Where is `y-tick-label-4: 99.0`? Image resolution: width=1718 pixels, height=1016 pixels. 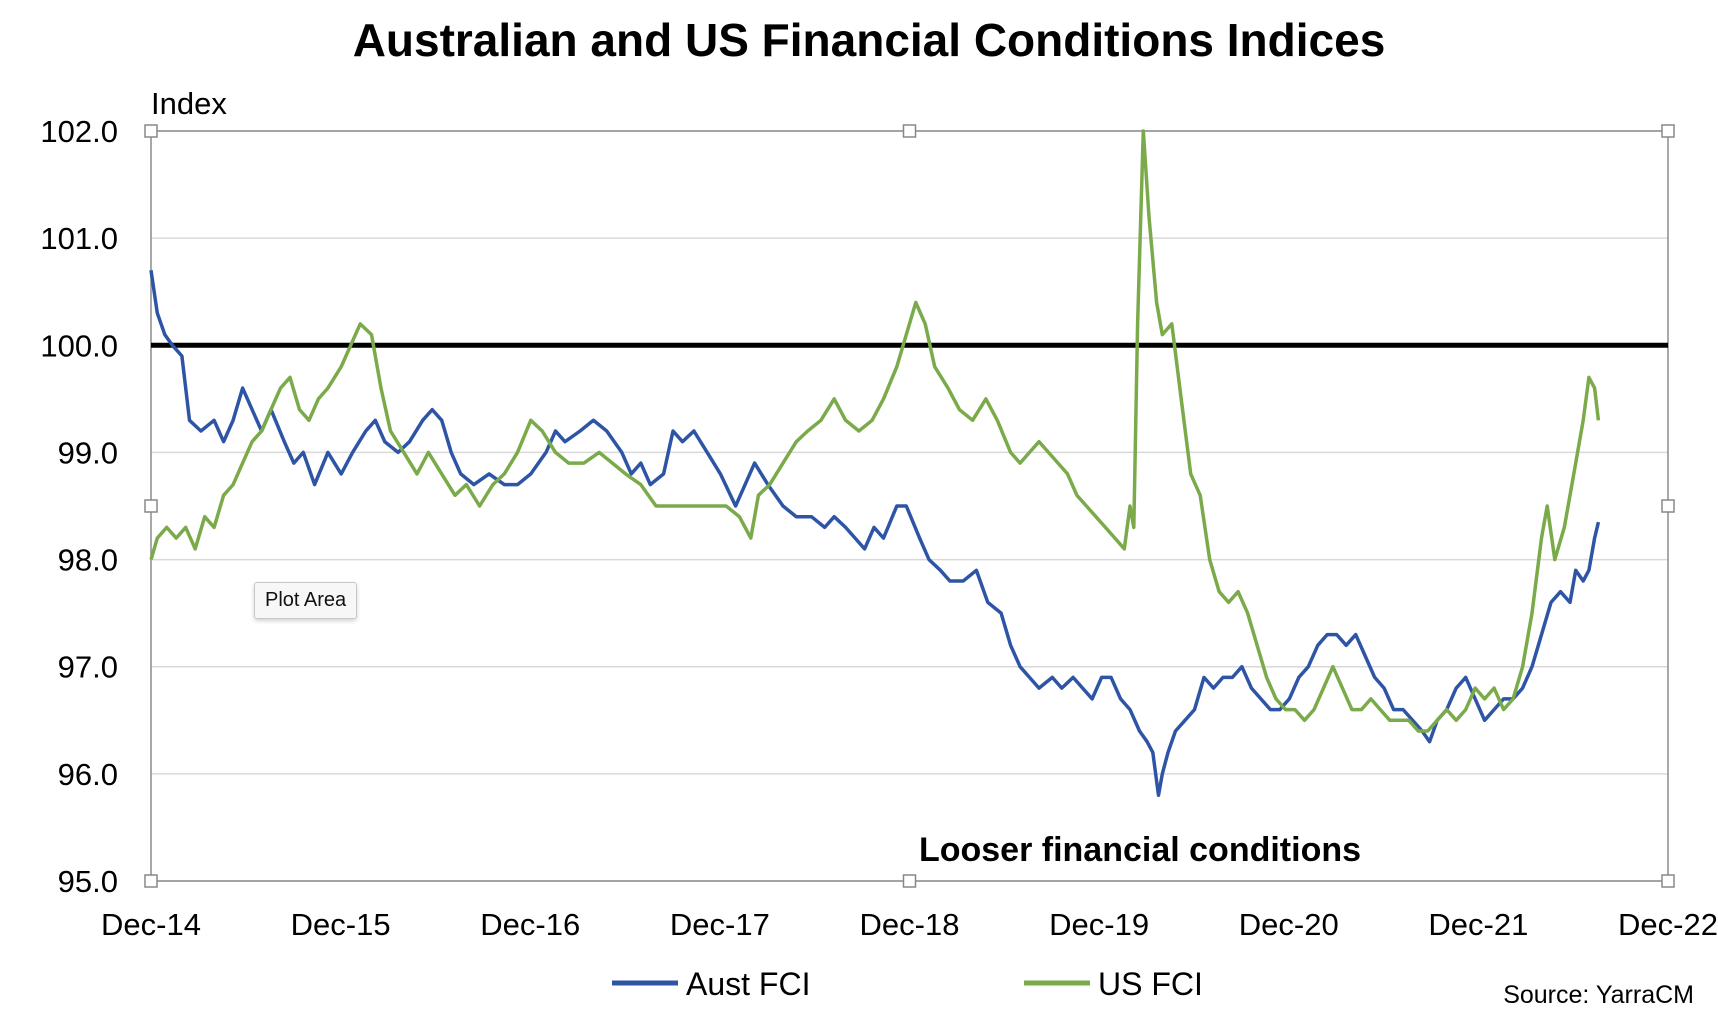
y-tick-label-4: 99.0 is located at coordinates (88, 452).